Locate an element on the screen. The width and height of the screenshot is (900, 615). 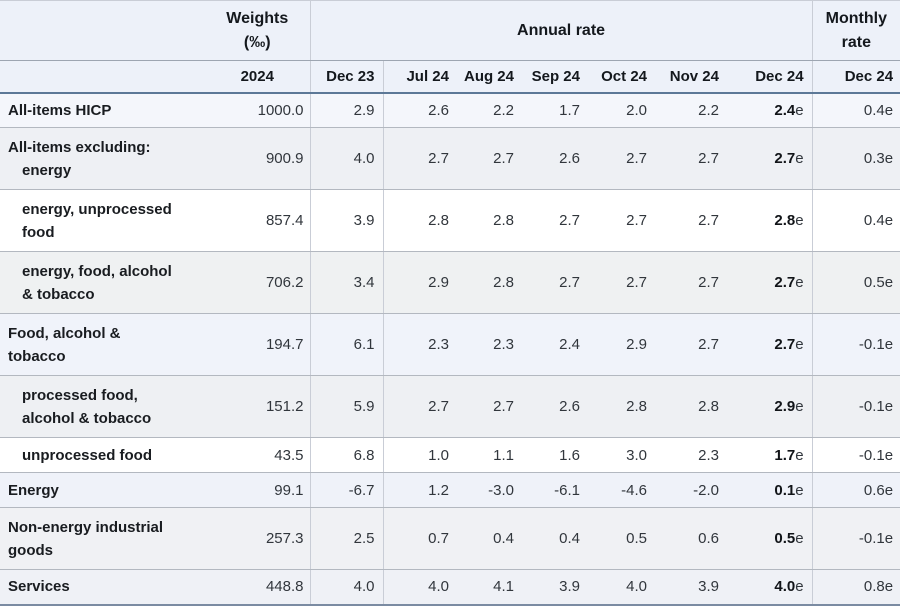
dec24-value: 4.0 is located at coordinates (785, 587).